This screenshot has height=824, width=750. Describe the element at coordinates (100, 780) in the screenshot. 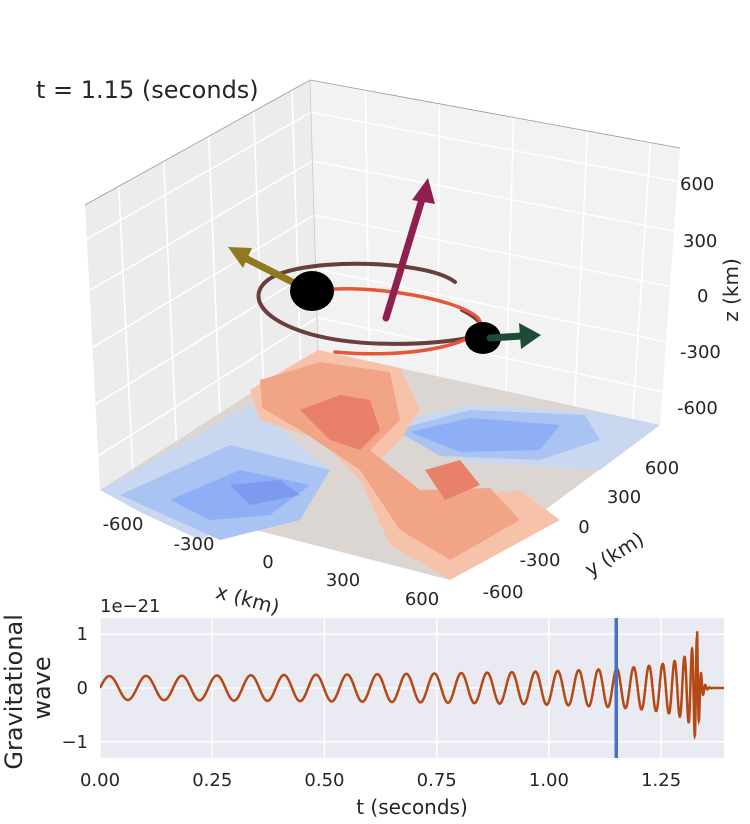

I see `wave-x-tick-label: 0.00` at that location.